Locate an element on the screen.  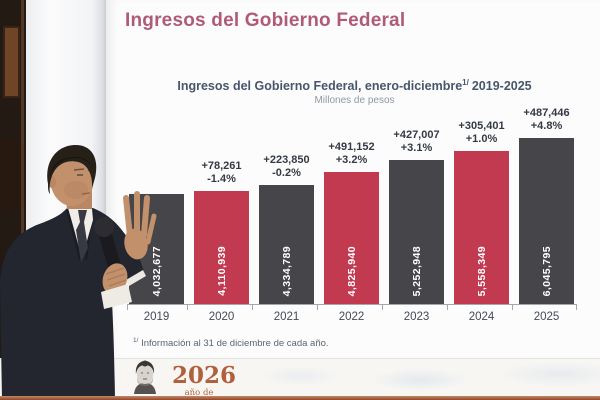
bar-2020: 4,110,939 is located at coordinates (221, 248).